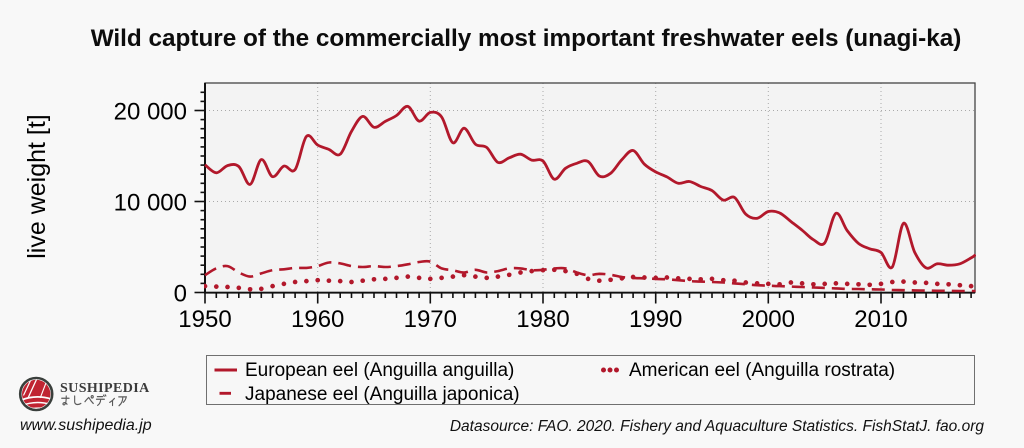 The width and height of the screenshot is (1024, 448). I want to click on svg-text: 2010, so click(880, 319).